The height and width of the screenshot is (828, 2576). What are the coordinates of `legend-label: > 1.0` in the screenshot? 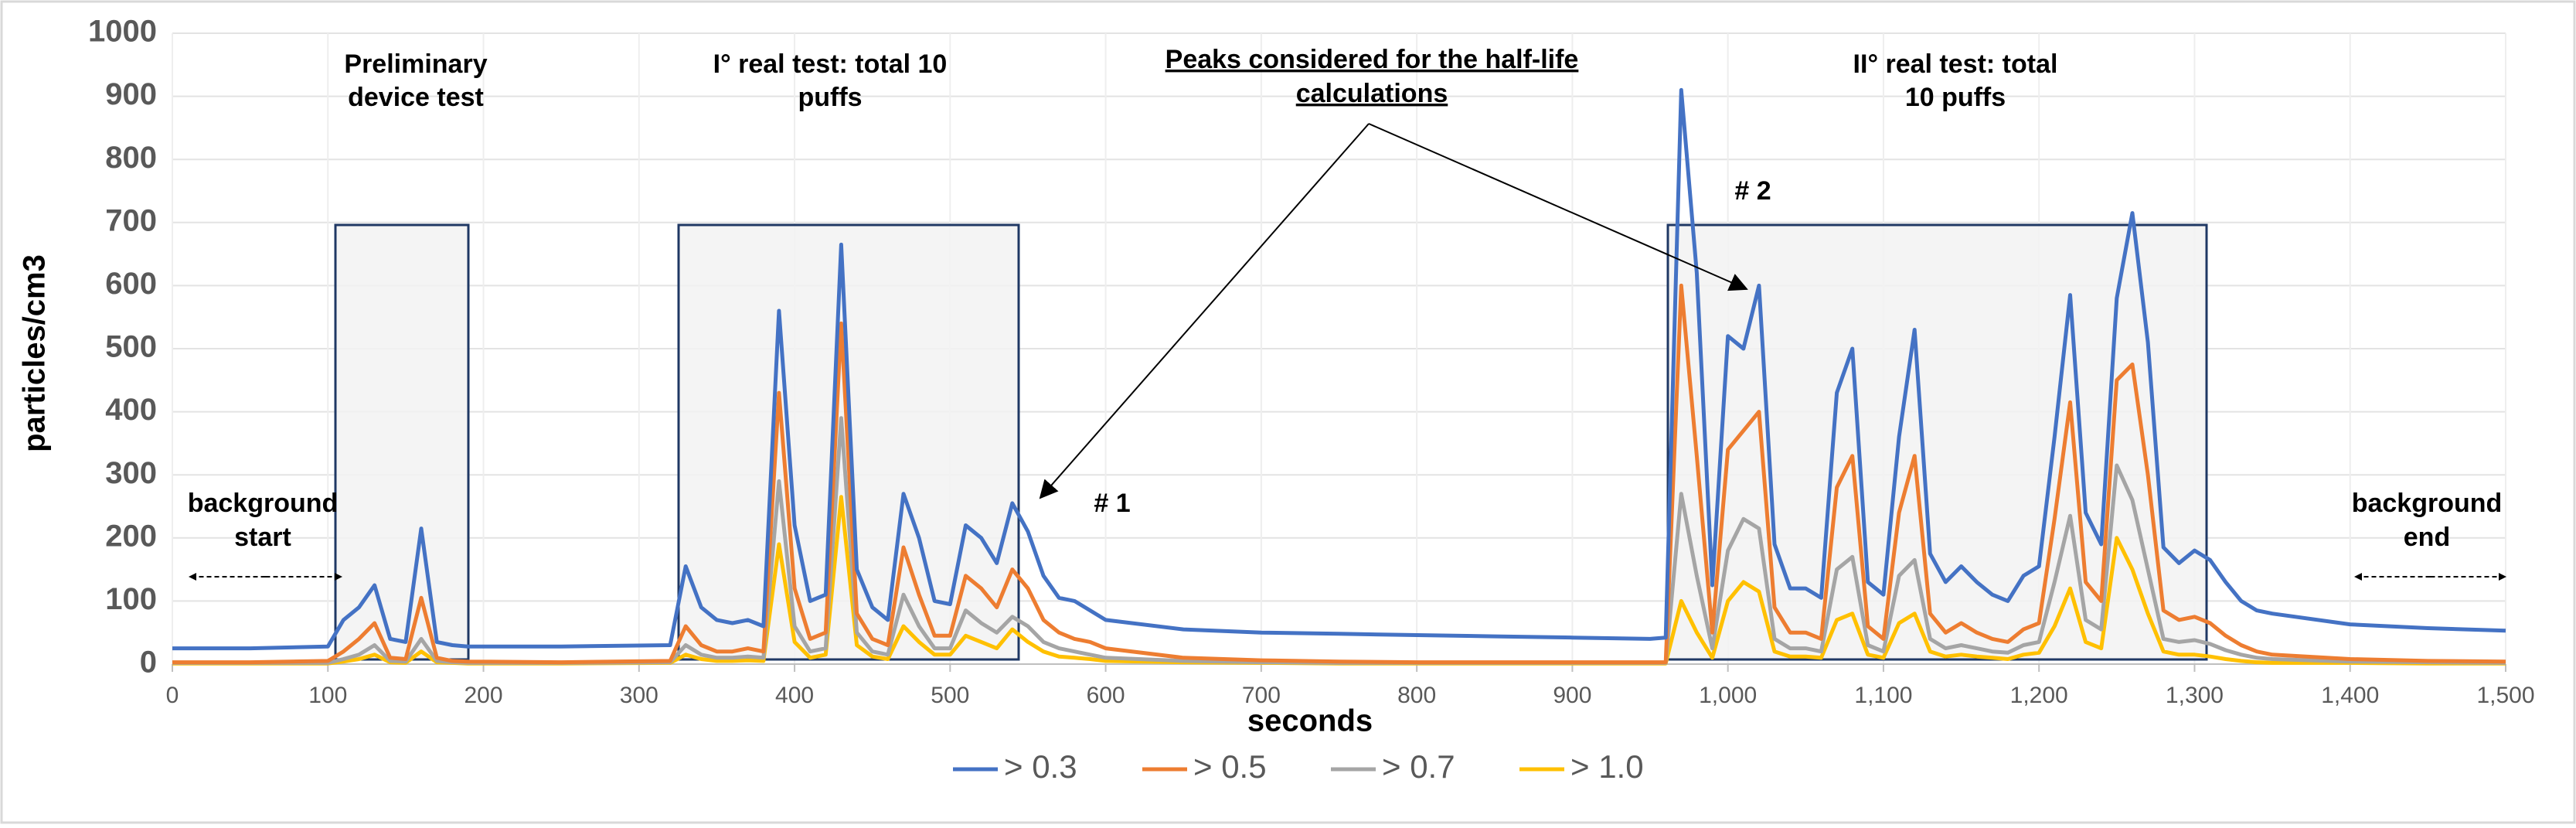 It's located at (1607, 766).